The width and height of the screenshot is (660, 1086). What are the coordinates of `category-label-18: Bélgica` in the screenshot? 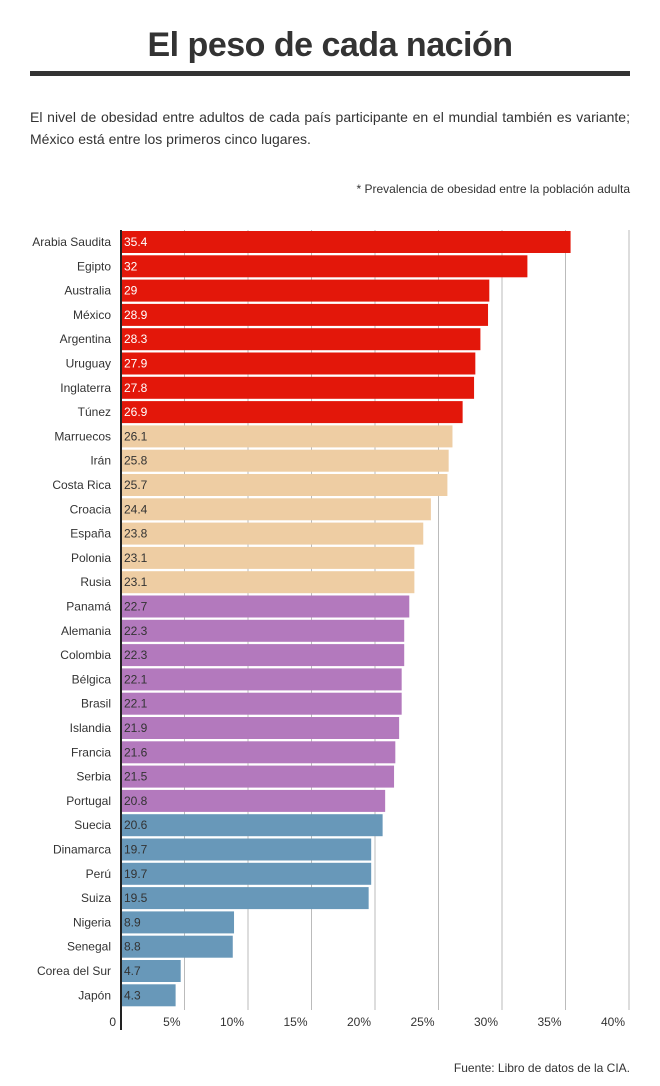 It's located at (92, 679).